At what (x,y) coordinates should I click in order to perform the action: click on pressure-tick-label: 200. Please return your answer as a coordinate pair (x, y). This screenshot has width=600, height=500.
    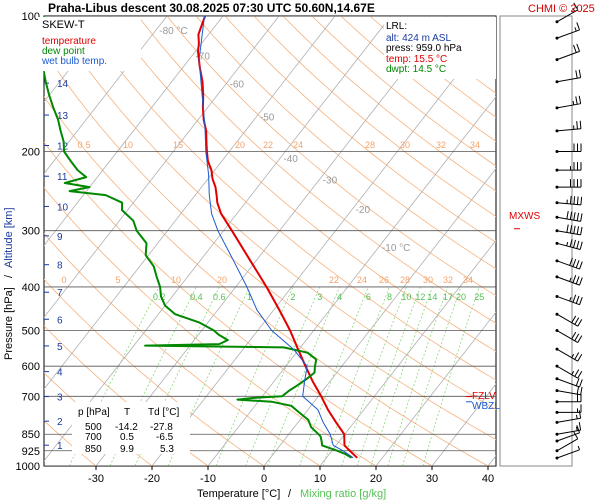
    Looking at the image, I should click on (31, 152).